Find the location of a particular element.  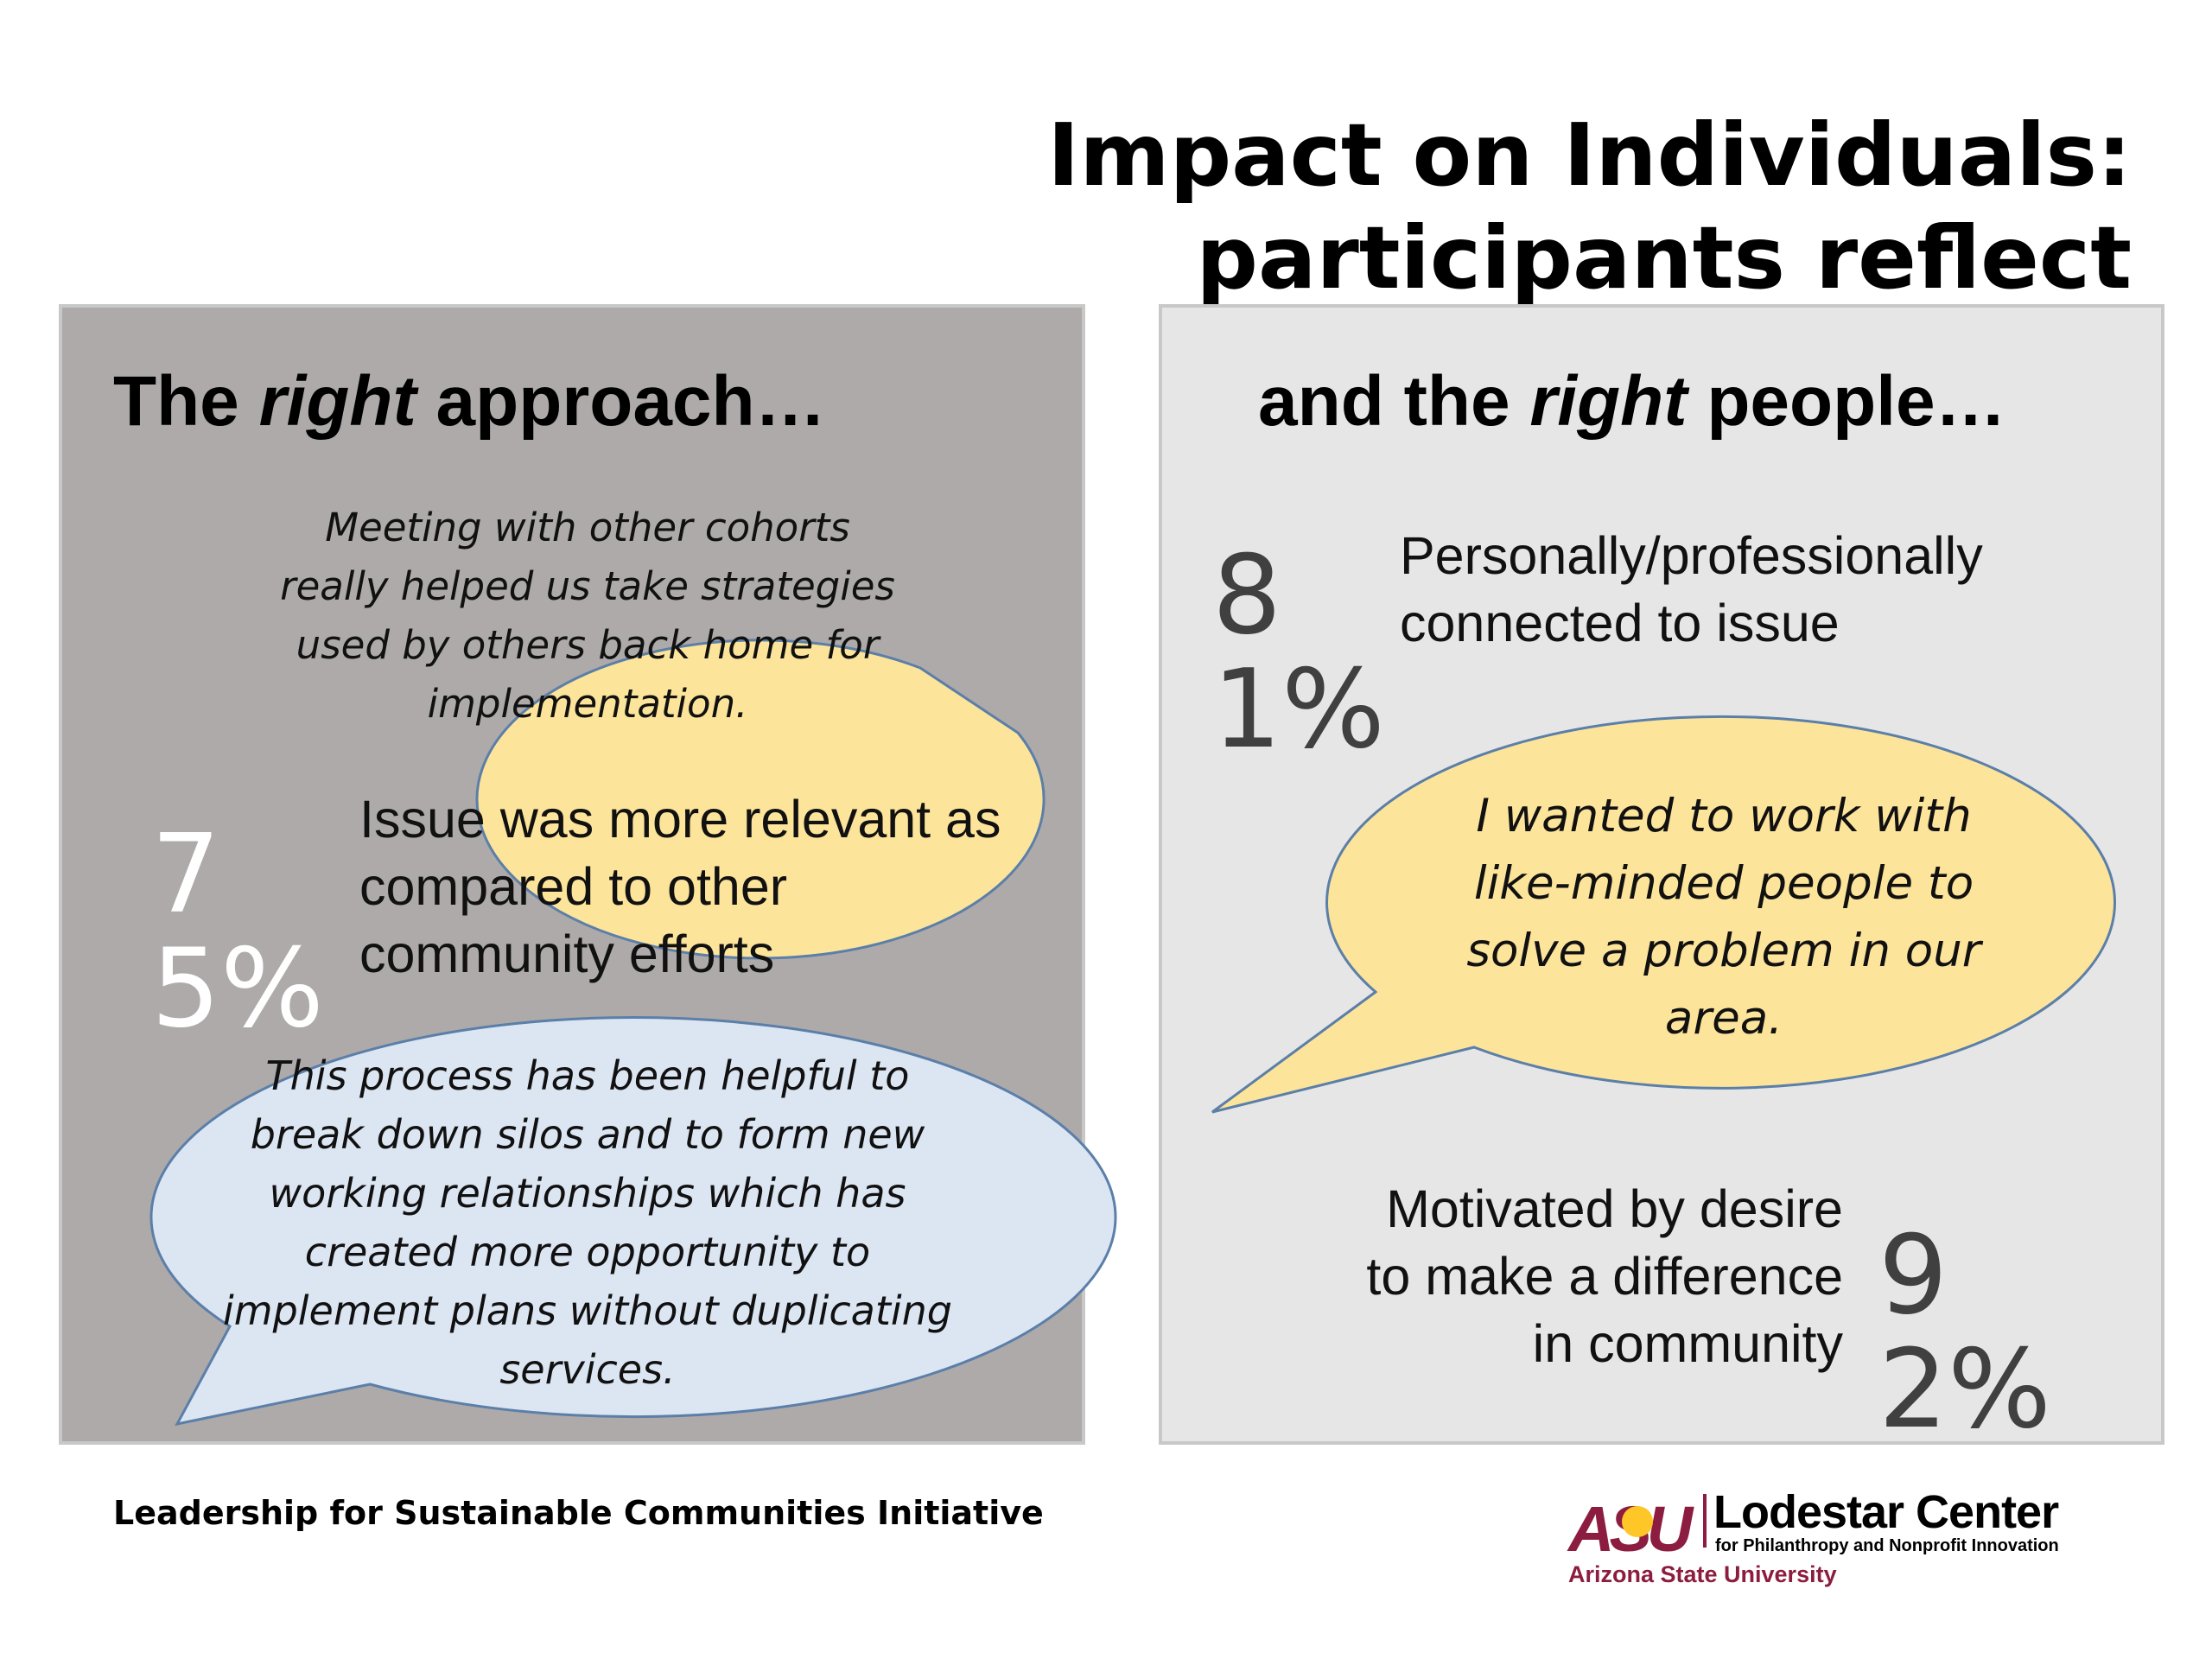

quote-line: solve a problem in our is located at coordinates (1723, 951).